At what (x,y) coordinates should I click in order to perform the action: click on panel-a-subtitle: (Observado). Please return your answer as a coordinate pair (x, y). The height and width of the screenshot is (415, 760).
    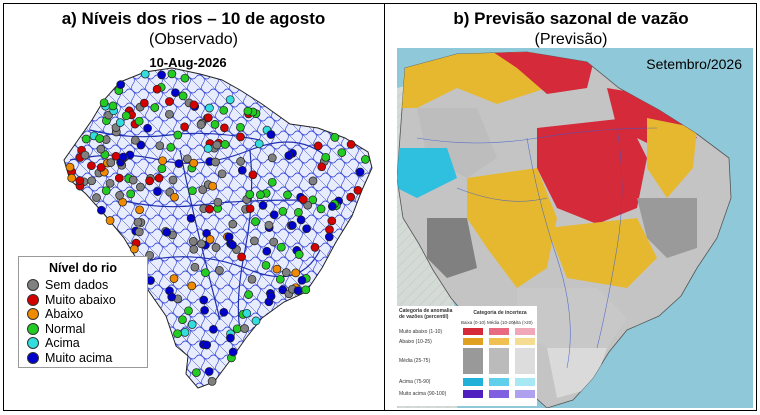
    Looking at the image, I should click on (193, 39).